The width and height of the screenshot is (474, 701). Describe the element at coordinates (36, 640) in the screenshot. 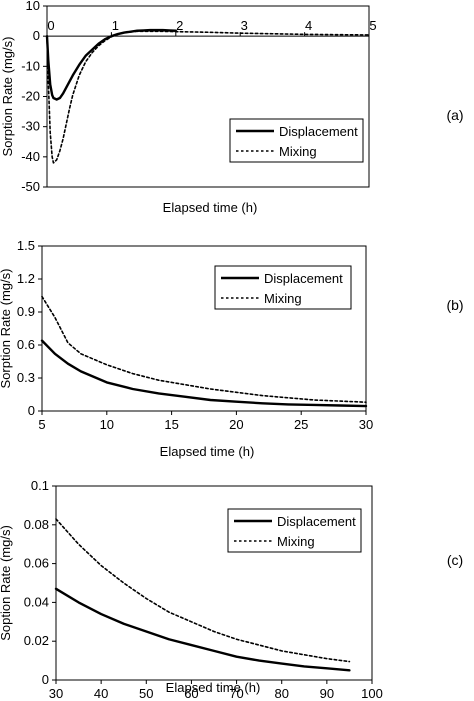

I see `y-tick-label: 0.02` at that location.